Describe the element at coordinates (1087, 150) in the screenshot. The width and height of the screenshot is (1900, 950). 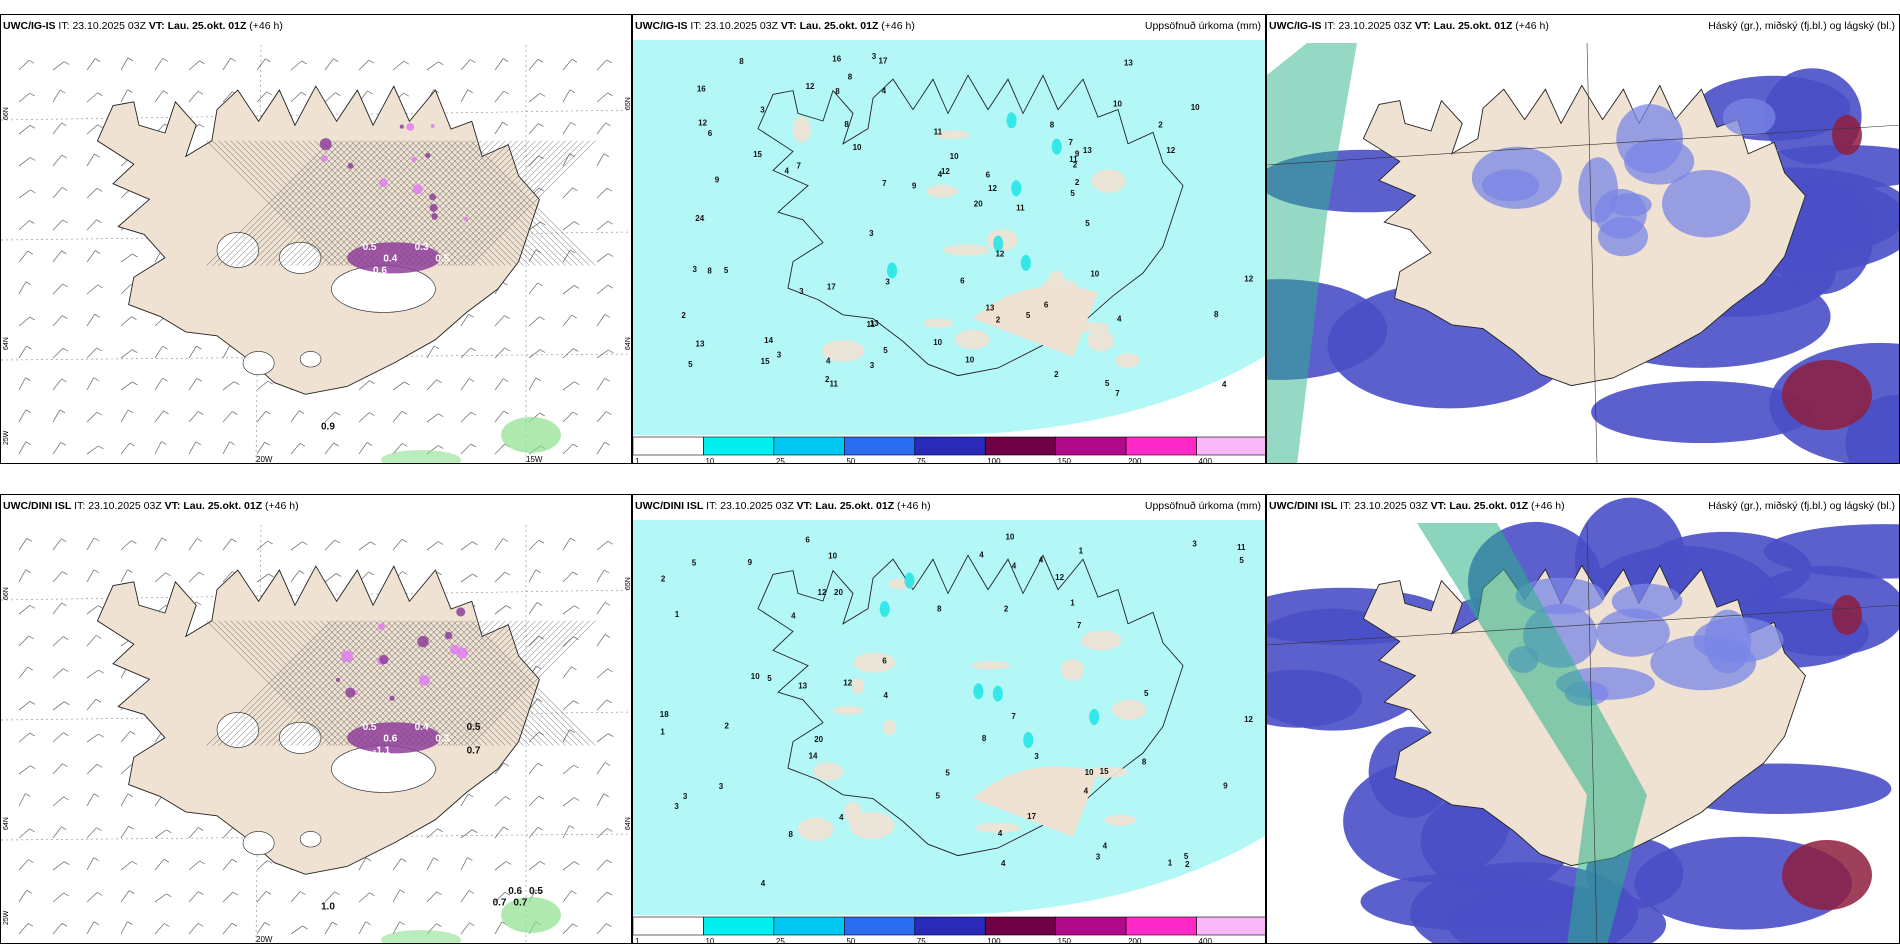
I see `precip-amount-label: 13` at that location.